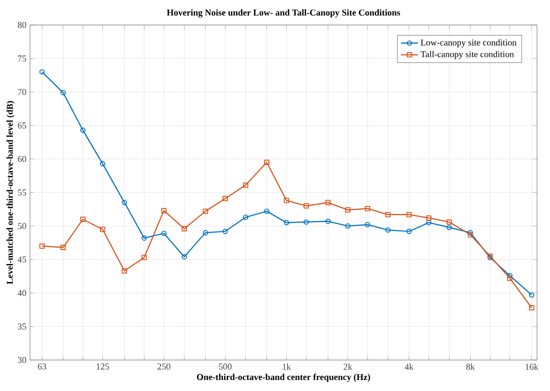 The width and height of the screenshot is (550, 391). What do you see at coordinates (102, 367) in the screenshot?
I see `x-tick-label: 125` at bounding box center [102, 367].